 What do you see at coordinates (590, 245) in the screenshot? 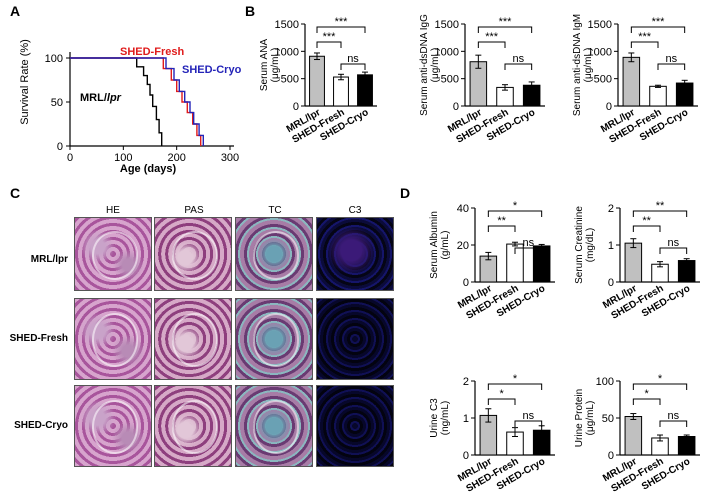
I see `y-axis-unit: (mg/dL)` at bounding box center [590, 245].